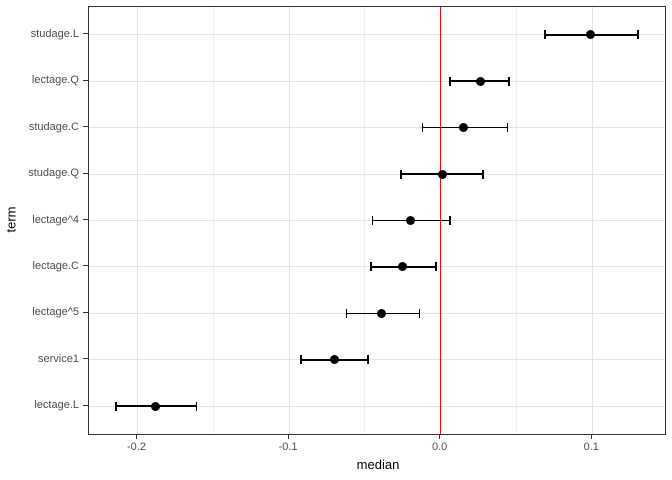  I want to click on y-tick-label: lectage.C, so click(55, 265).